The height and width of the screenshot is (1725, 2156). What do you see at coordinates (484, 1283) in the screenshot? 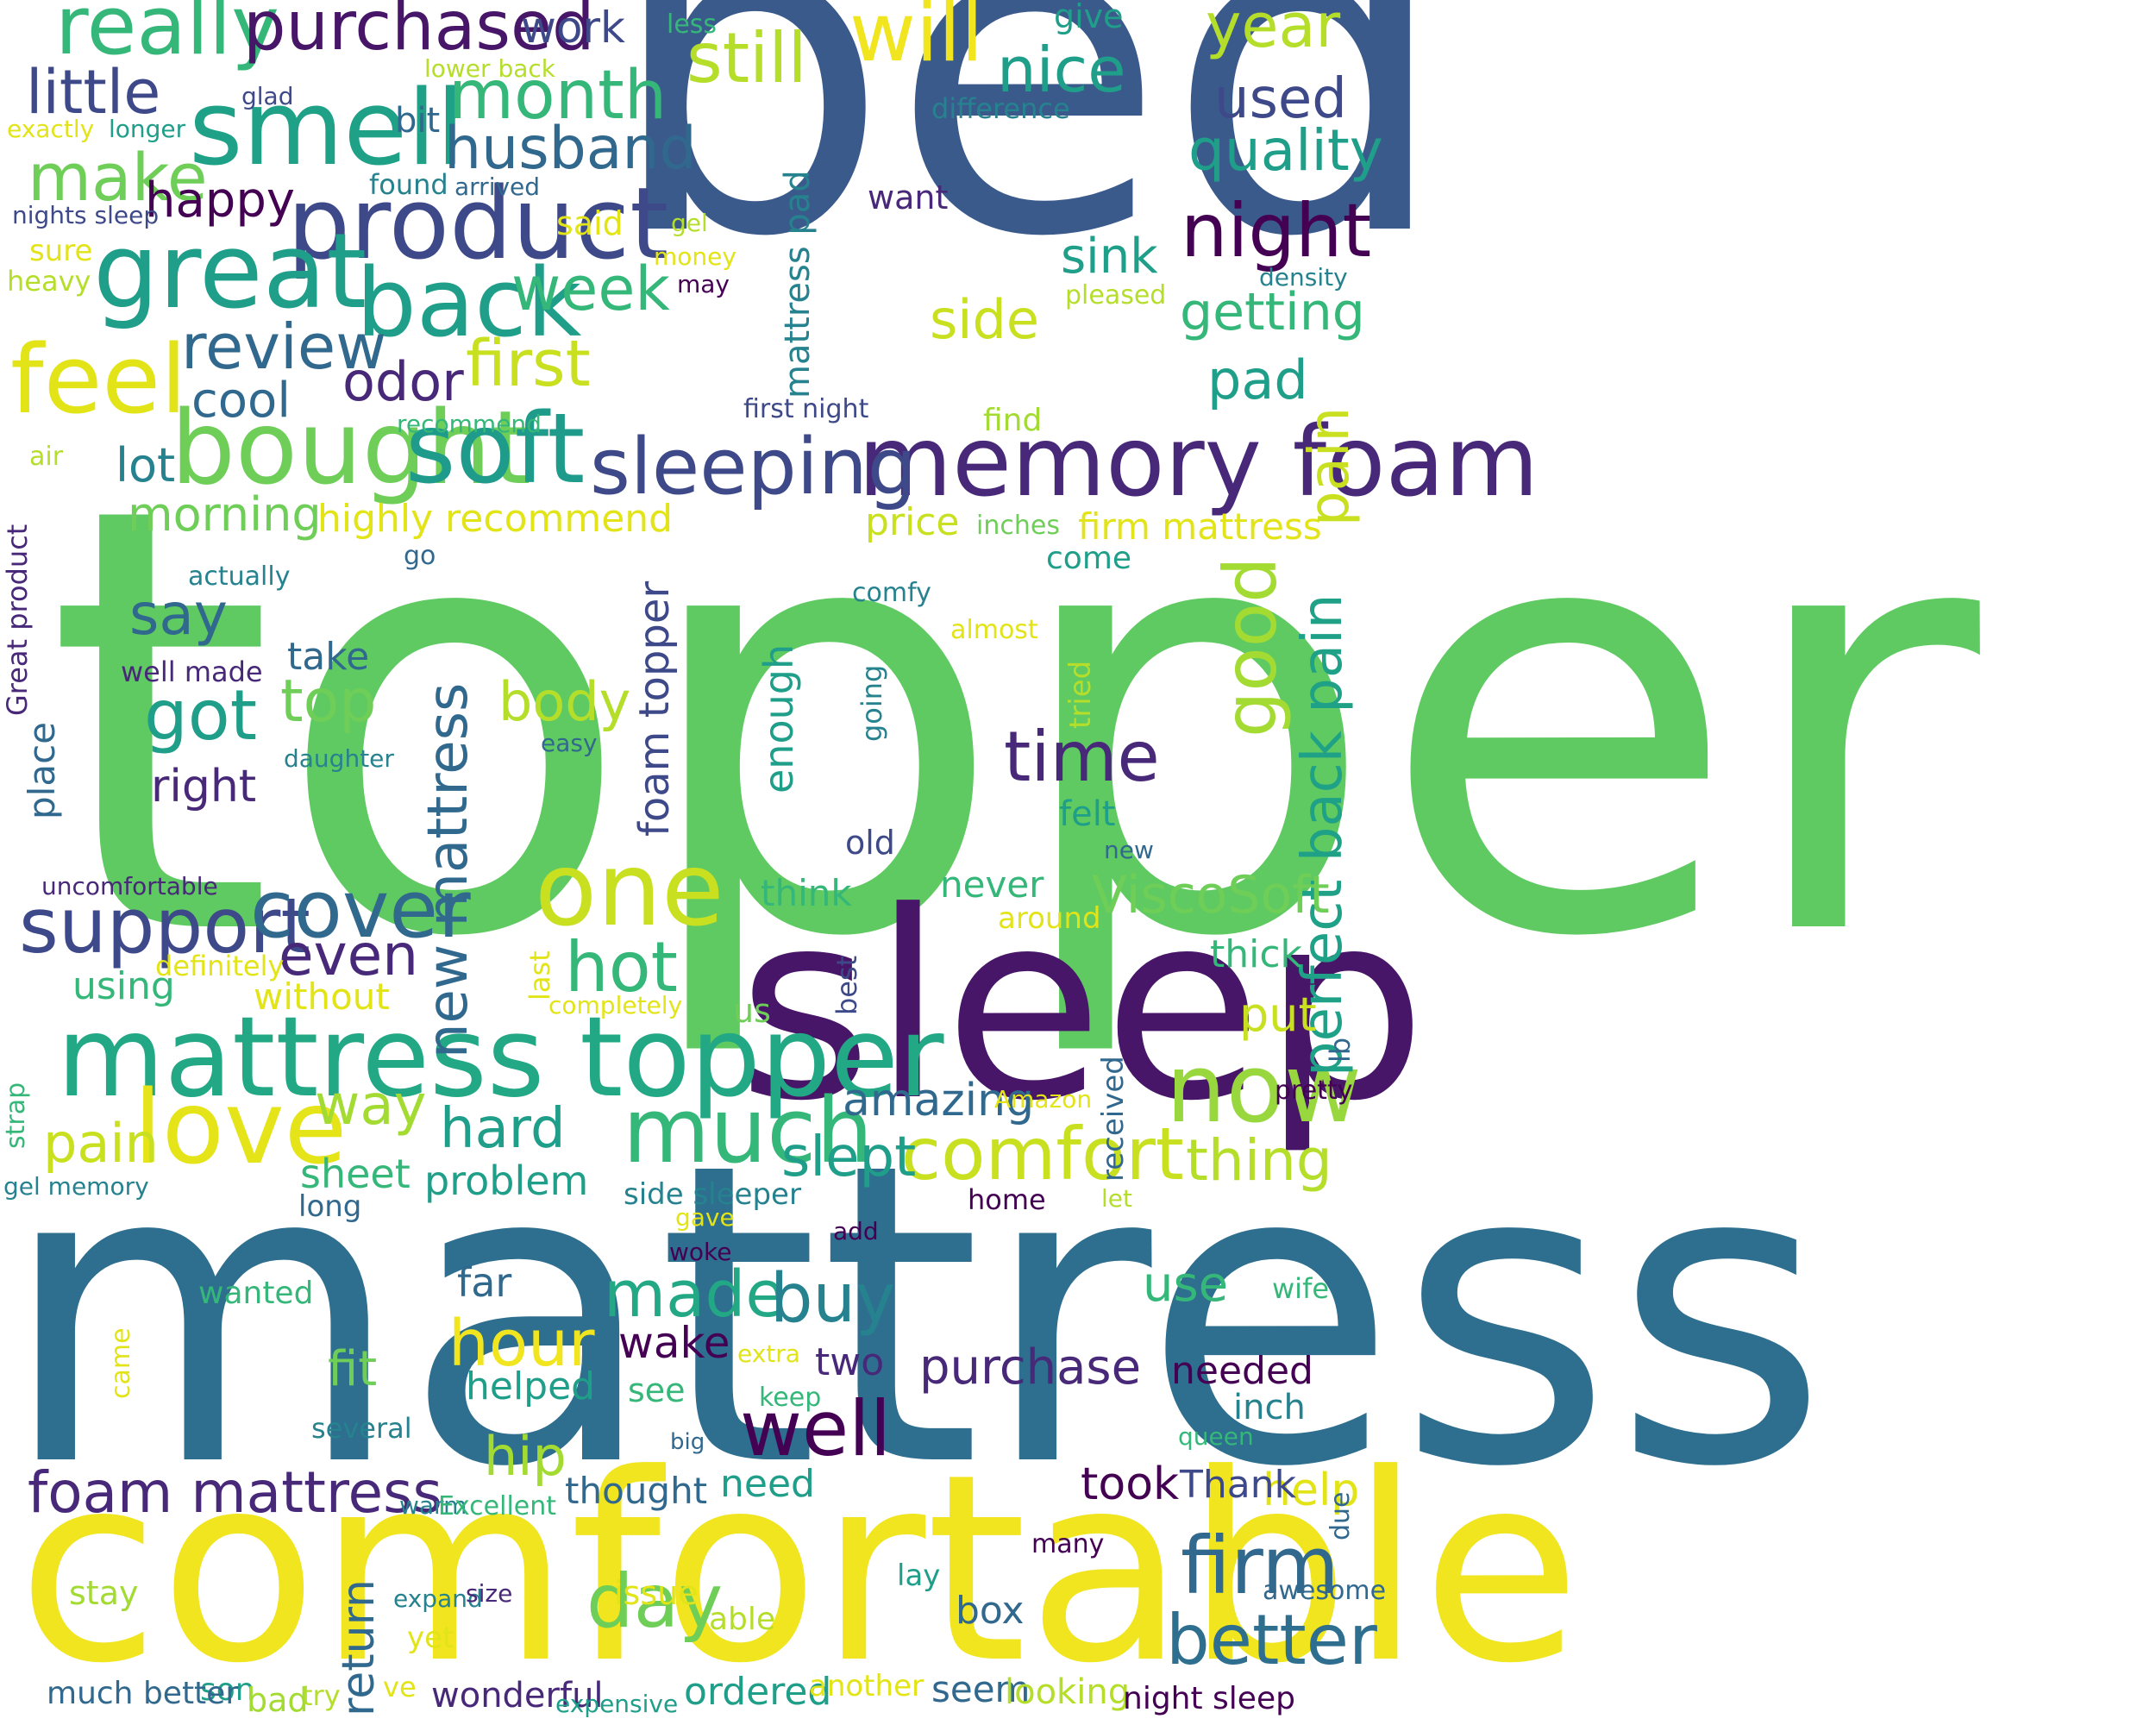
I see `word-far: far` at bounding box center [484, 1283].